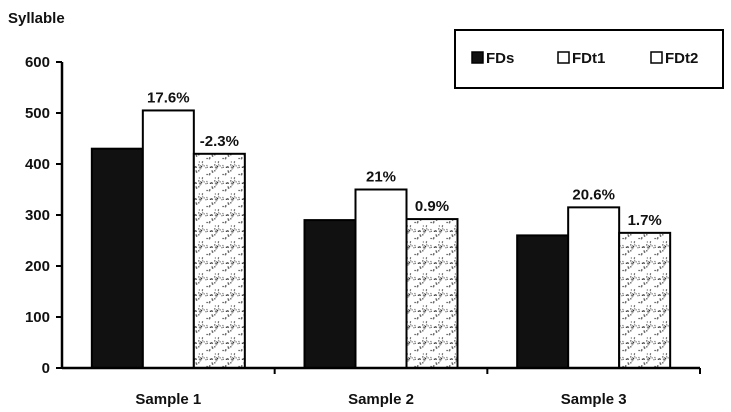 The height and width of the screenshot is (412, 731). I want to click on legend-swatch-fdt1, so click(563, 57).